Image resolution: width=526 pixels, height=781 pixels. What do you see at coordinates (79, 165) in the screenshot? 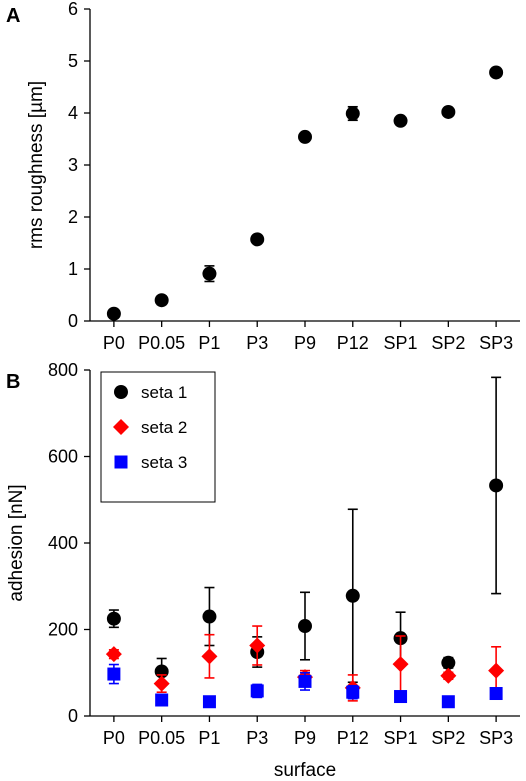
I see `panel-a-y-ticks: 0 1 2 3 4 5 6` at bounding box center [79, 165].